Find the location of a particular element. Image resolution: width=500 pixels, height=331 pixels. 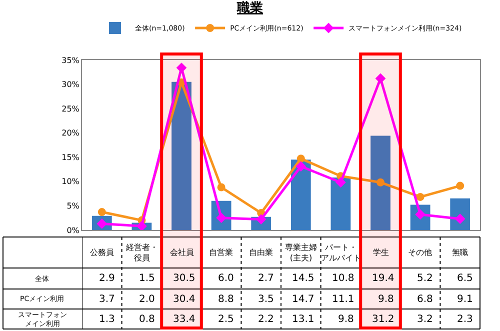

data-label: 9.1 is located at coordinates (465, 299).